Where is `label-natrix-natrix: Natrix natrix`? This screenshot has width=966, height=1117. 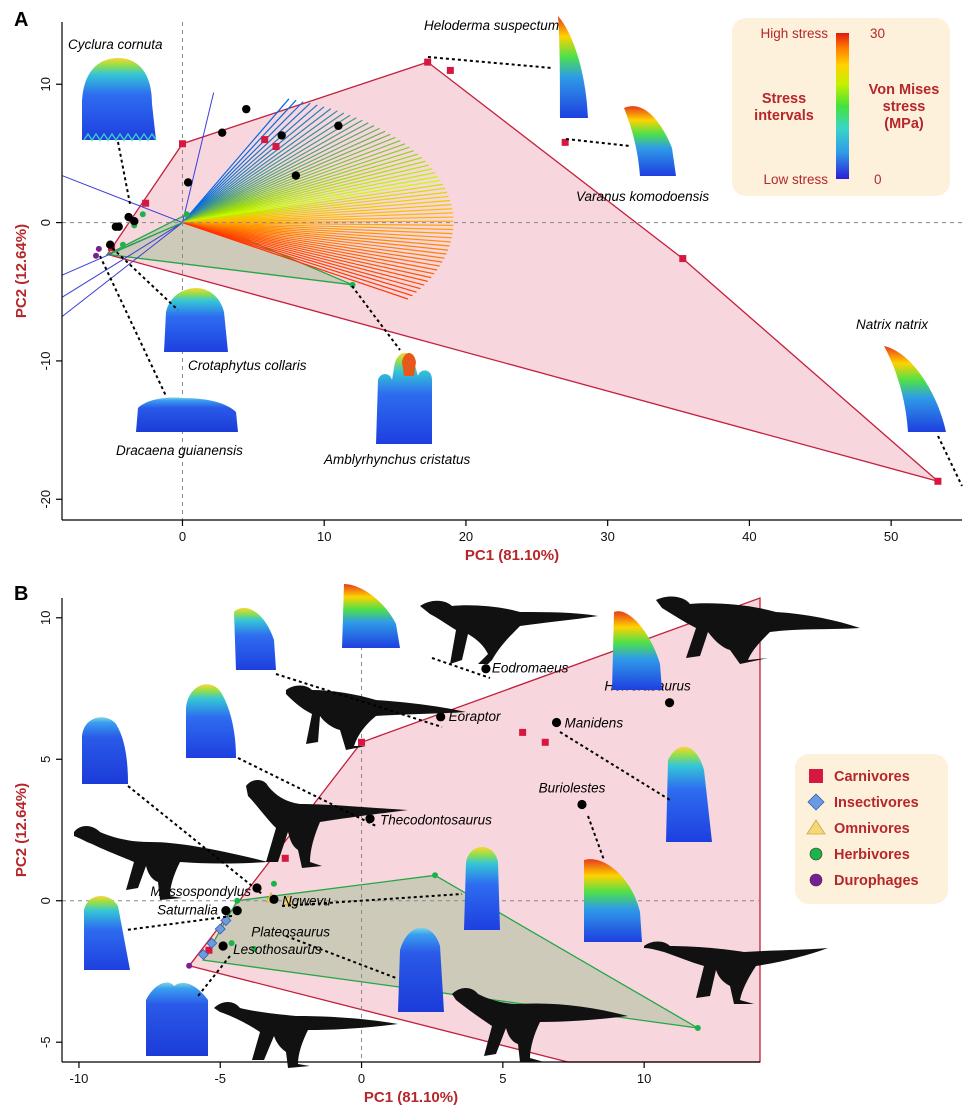 label-natrix-natrix: Natrix natrix is located at coordinates (892, 324).